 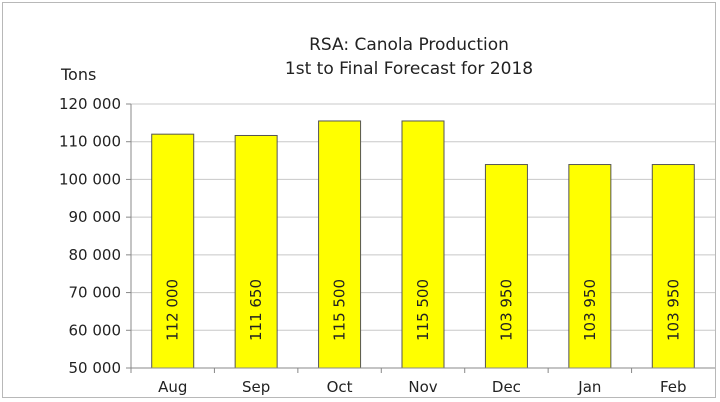 I want to click on x-axis-ticks: Aug Sep Oct Nov Dec Jan Feb, so click(x=408, y=382).